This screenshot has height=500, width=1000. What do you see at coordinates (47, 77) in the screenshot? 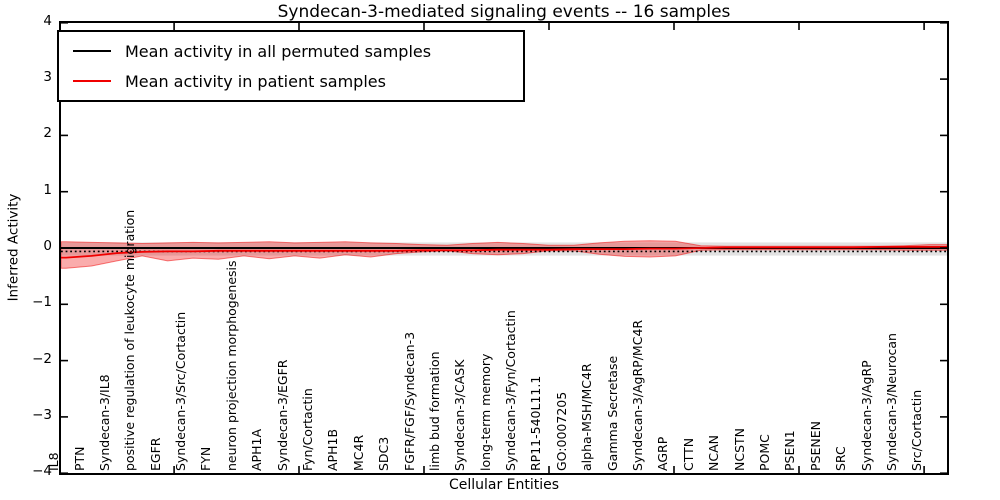
I see `y-tick-label: 3` at bounding box center [47, 77].